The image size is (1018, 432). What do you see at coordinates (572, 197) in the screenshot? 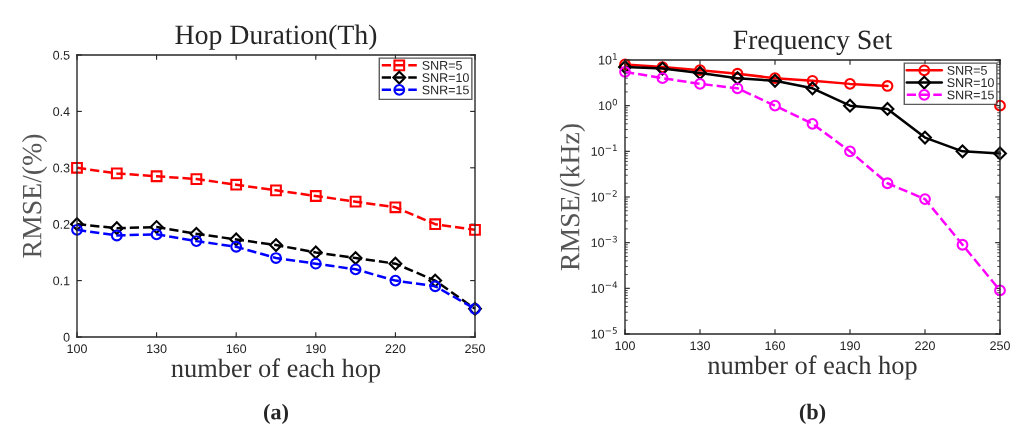
I see `y-axis-title: RMSE/(kHz)` at bounding box center [572, 197].